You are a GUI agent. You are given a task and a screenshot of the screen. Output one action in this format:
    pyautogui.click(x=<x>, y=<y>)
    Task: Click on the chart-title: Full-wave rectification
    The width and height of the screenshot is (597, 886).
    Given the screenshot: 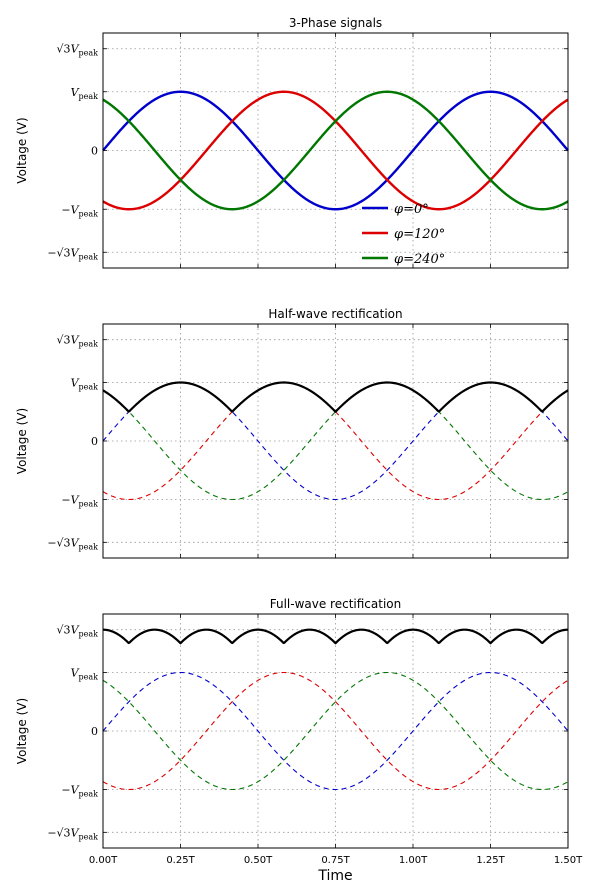 What is the action you would take?
    pyautogui.click(x=336, y=604)
    